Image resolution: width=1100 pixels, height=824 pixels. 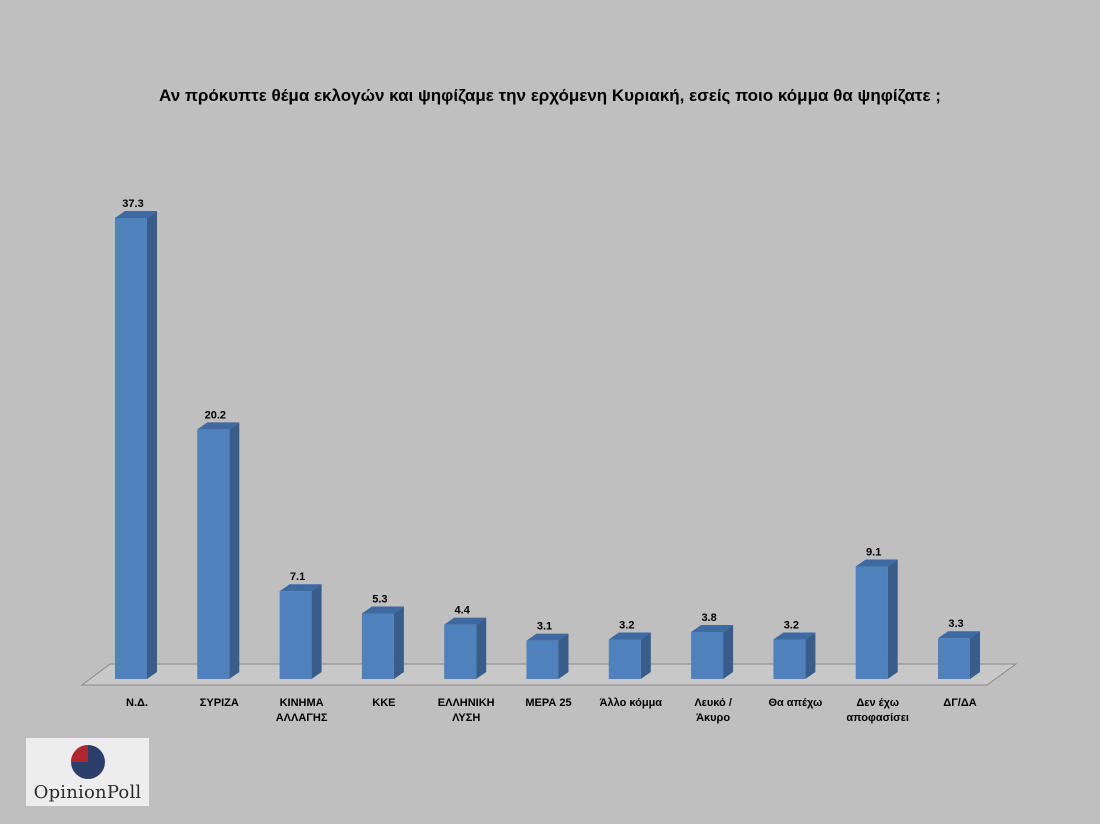 What do you see at coordinates (215, 415) in the screenshot?
I see `value-label: 20.2` at bounding box center [215, 415].